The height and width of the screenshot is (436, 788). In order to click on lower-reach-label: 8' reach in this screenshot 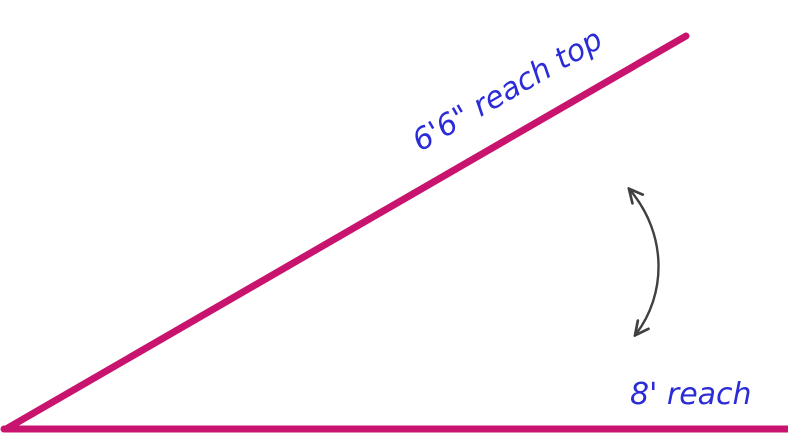, I will do `click(691, 394)`.